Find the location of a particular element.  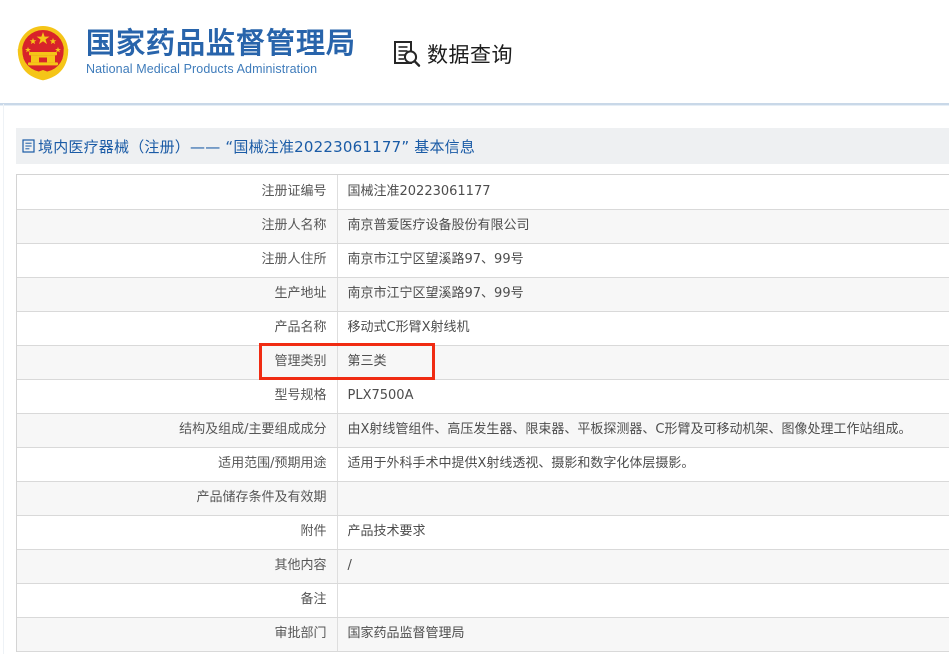

row-label: 注册证编号 is located at coordinates (177, 192).